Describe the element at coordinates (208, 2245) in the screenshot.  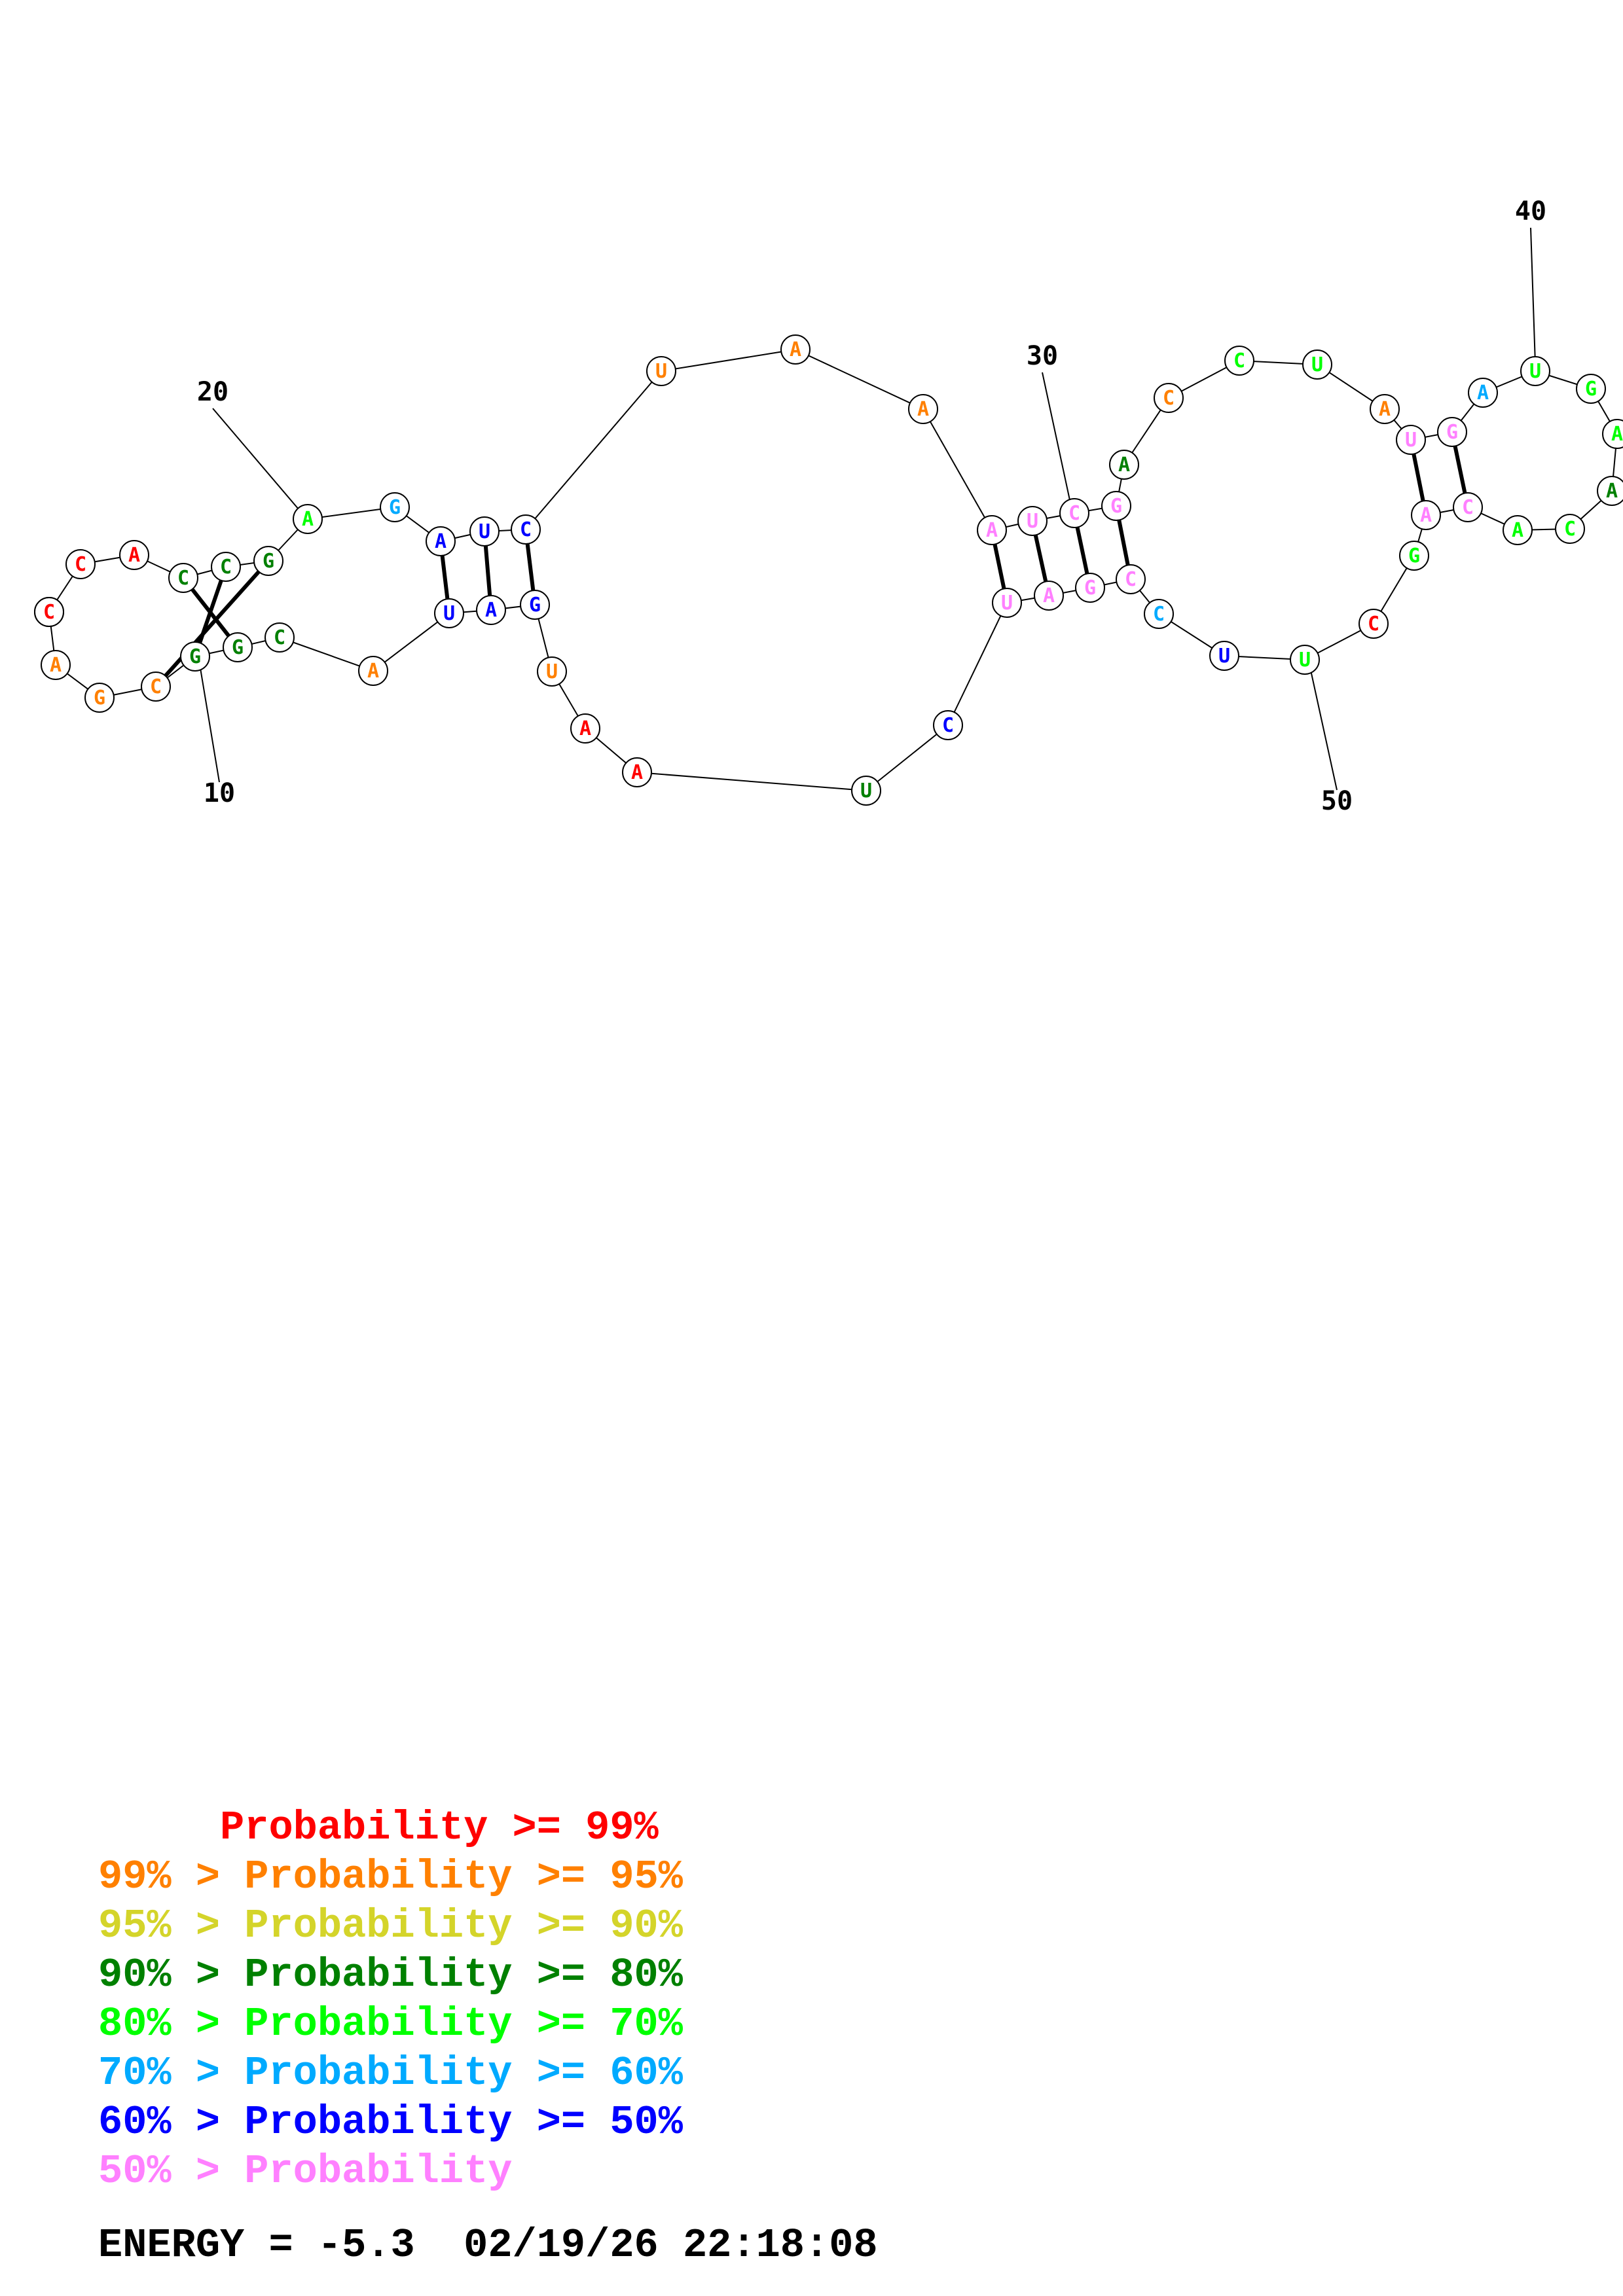
I see `energy-label: ENERGY =` at that location.